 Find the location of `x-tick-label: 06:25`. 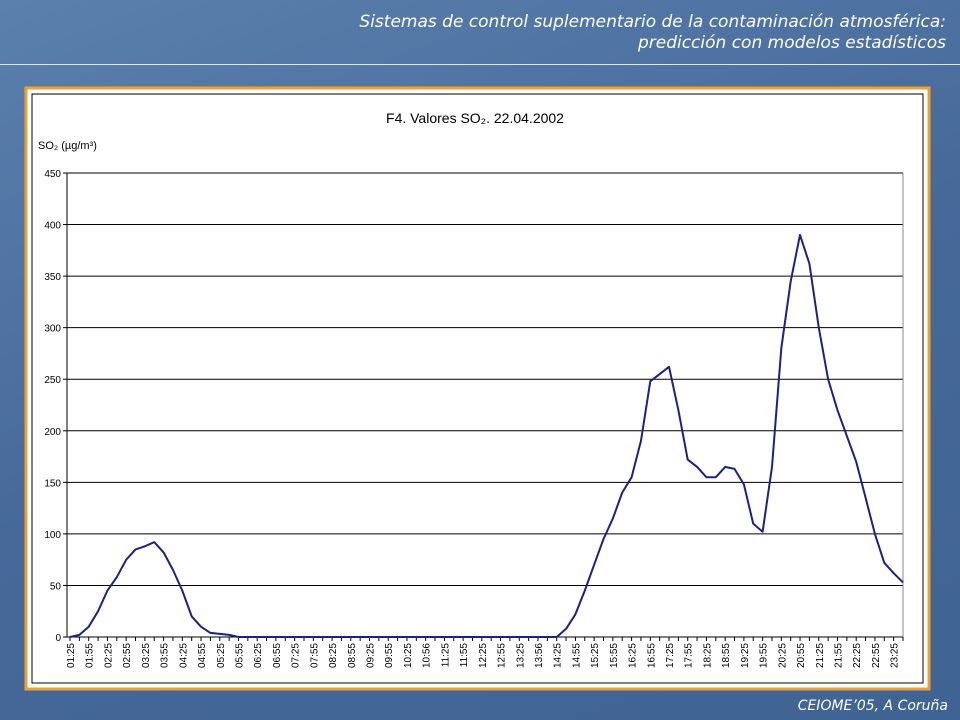

x-tick-label: 06:25 is located at coordinates (258, 655).